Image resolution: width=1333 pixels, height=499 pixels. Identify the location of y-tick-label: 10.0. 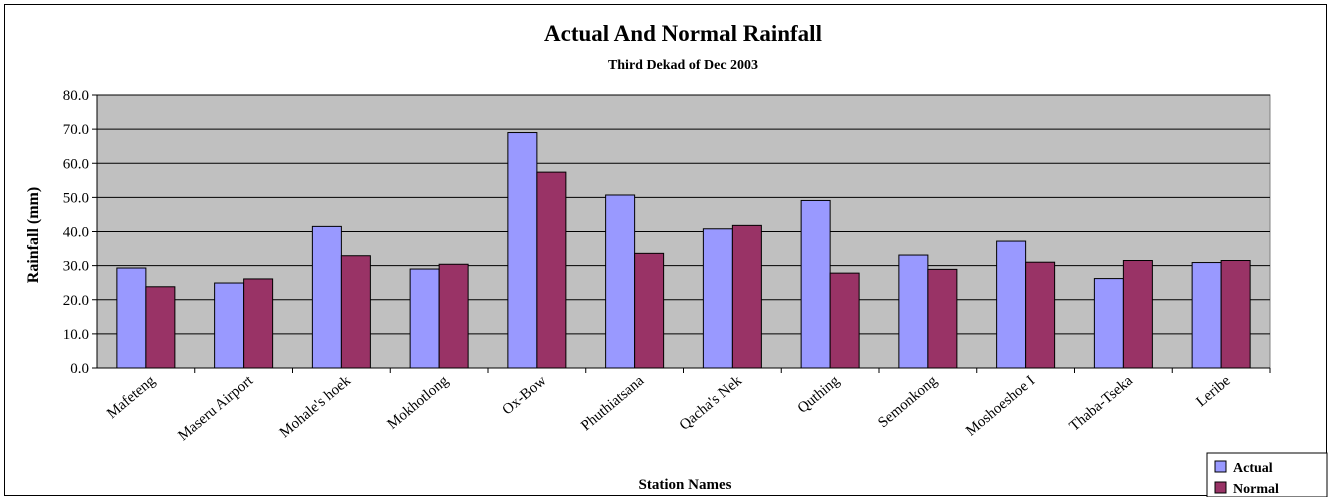
(76, 335).